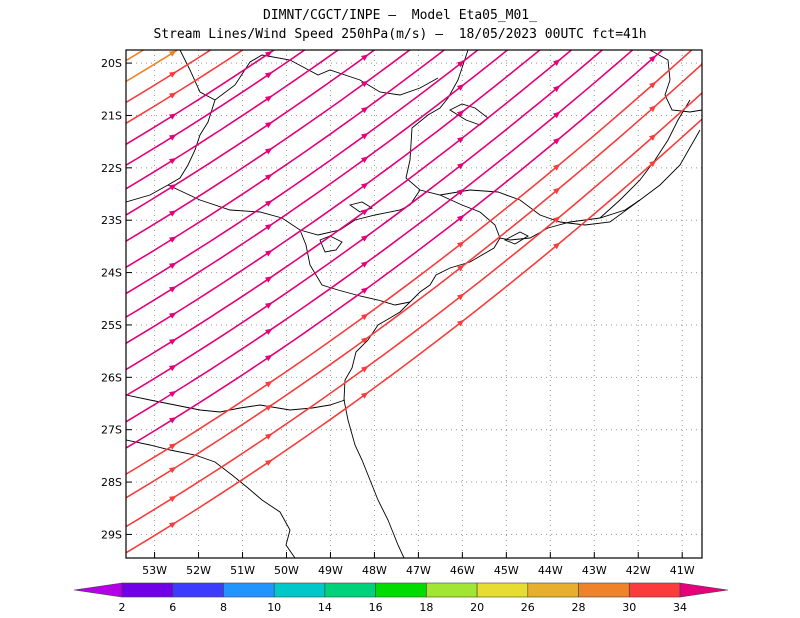 Image resolution: width=800 pixels, height=618 pixels. What do you see at coordinates (111, 63) in the screenshot?
I see `lat-label: 20S` at bounding box center [111, 63].